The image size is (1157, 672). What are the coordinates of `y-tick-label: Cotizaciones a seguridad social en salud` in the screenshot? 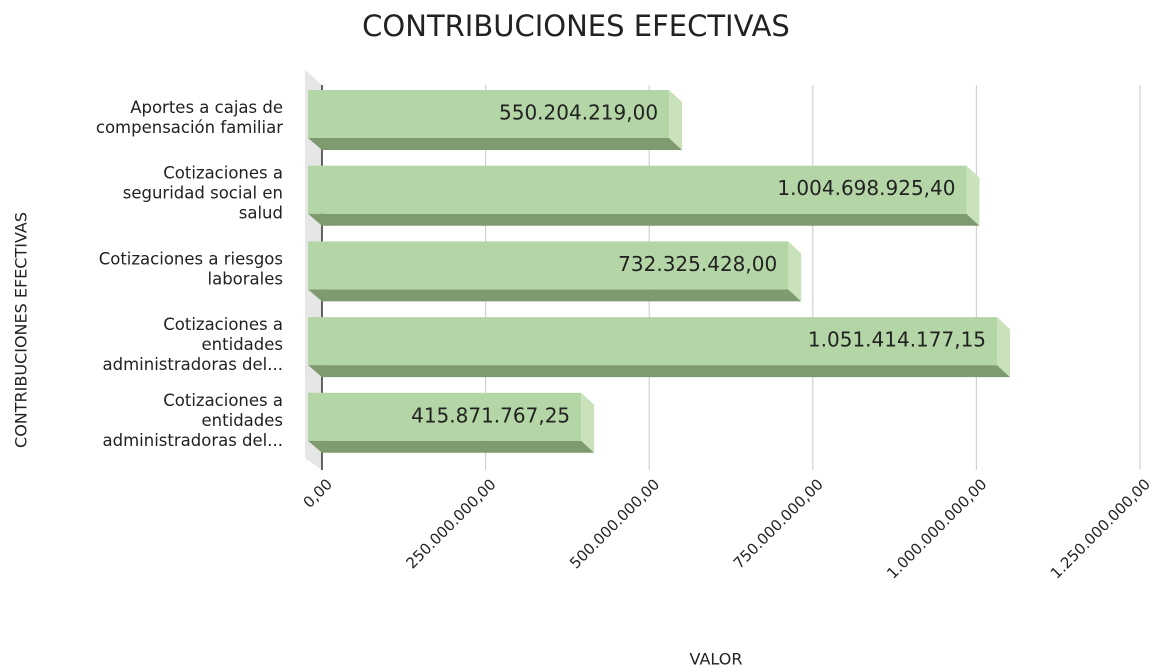 It's located at (203, 192).